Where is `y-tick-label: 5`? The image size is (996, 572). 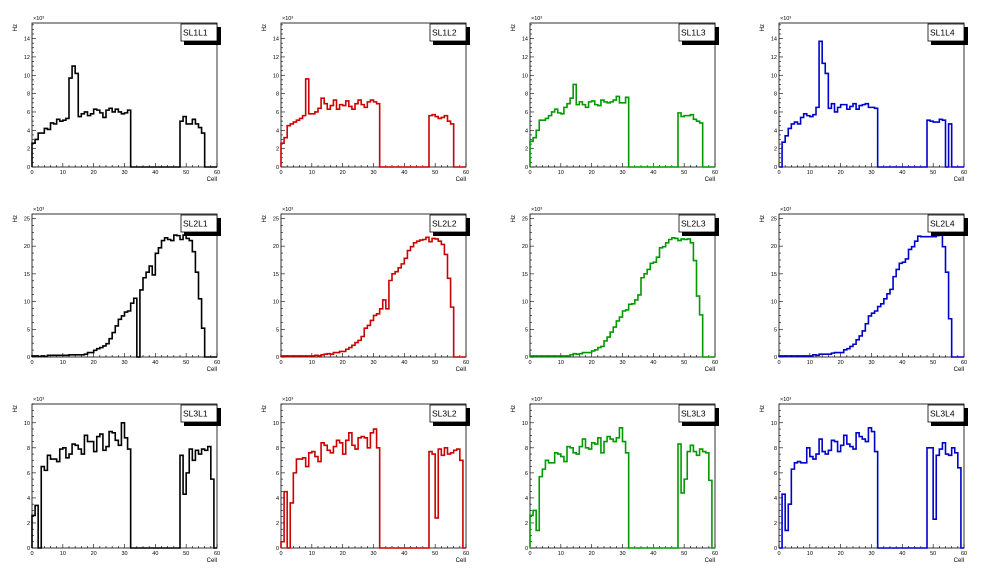 y-tick-label: 5 is located at coordinates (775, 330).